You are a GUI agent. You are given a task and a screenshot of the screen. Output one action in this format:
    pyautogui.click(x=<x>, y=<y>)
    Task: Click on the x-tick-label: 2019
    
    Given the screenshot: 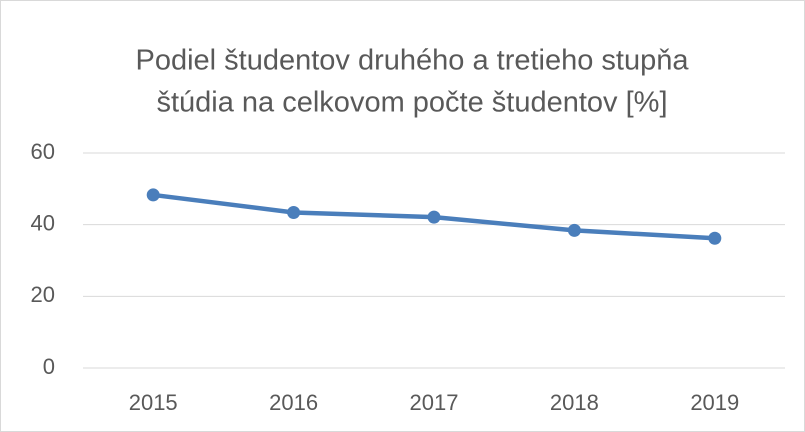 What is the action you would take?
    pyautogui.click(x=714, y=402)
    